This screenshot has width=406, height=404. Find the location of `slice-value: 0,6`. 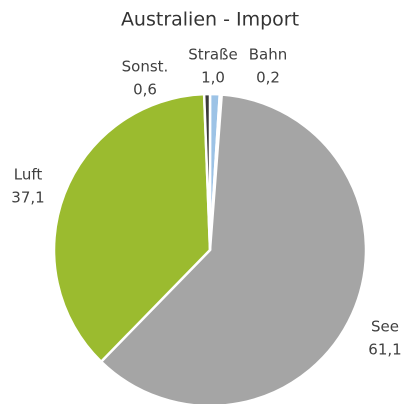

slice-value: 0,6 is located at coordinates (145, 90).